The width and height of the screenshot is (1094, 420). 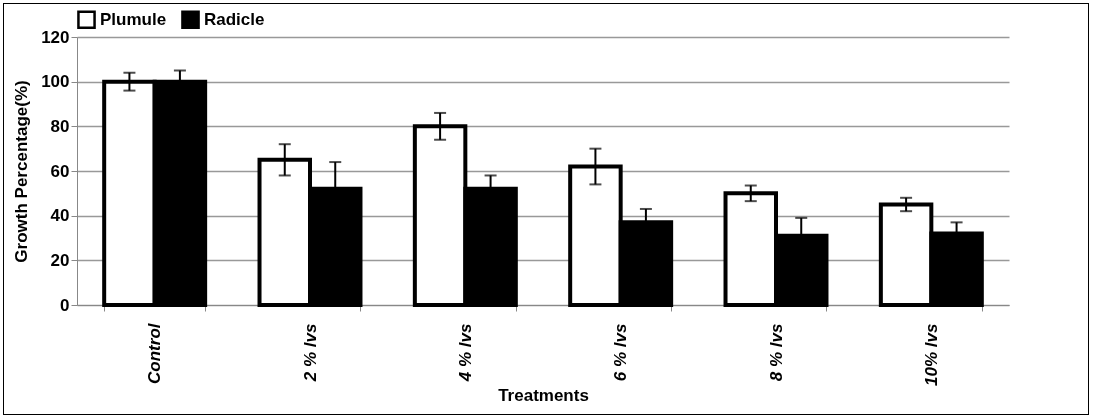 I want to click on legend-label: Plumule, so click(x=133, y=19).